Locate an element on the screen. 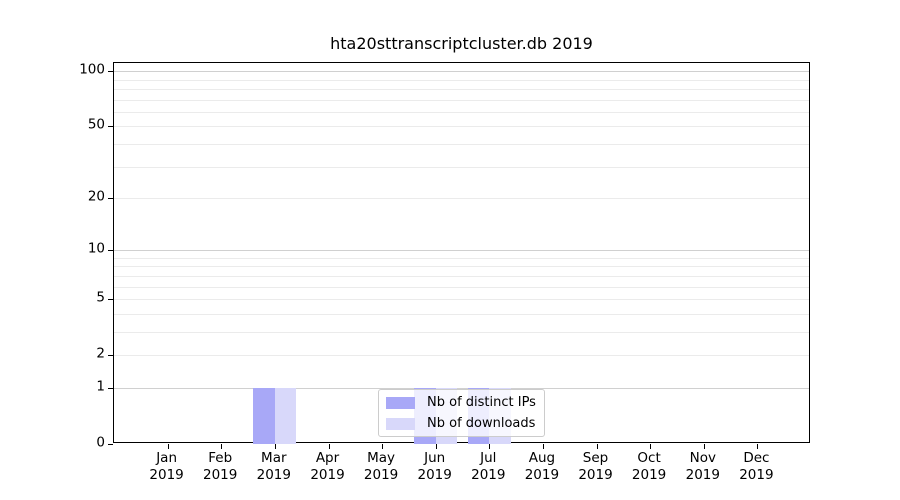 Image resolution: width=900 pixels, height=500 pixels. x-tick-oct-2019 is located at coordinates (651, 446).